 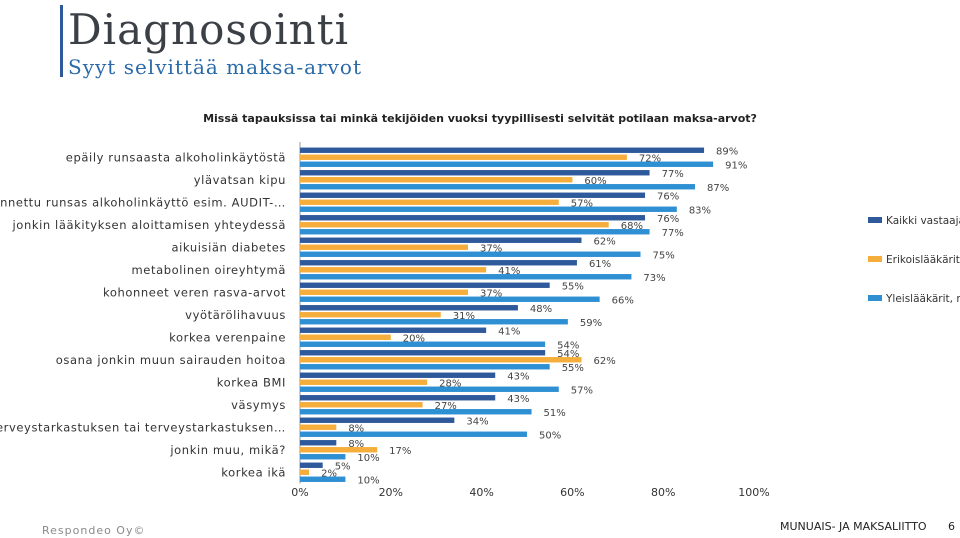 I want to click on data-label: 75%, so click(x=664, y=255).